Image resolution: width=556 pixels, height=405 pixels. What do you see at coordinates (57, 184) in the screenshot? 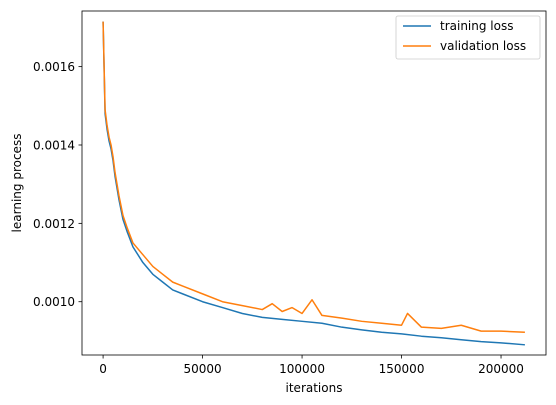
I see `y-axis: 0.0010 0.0012 0.0014 0.0016` at bounding box center [57, 184].